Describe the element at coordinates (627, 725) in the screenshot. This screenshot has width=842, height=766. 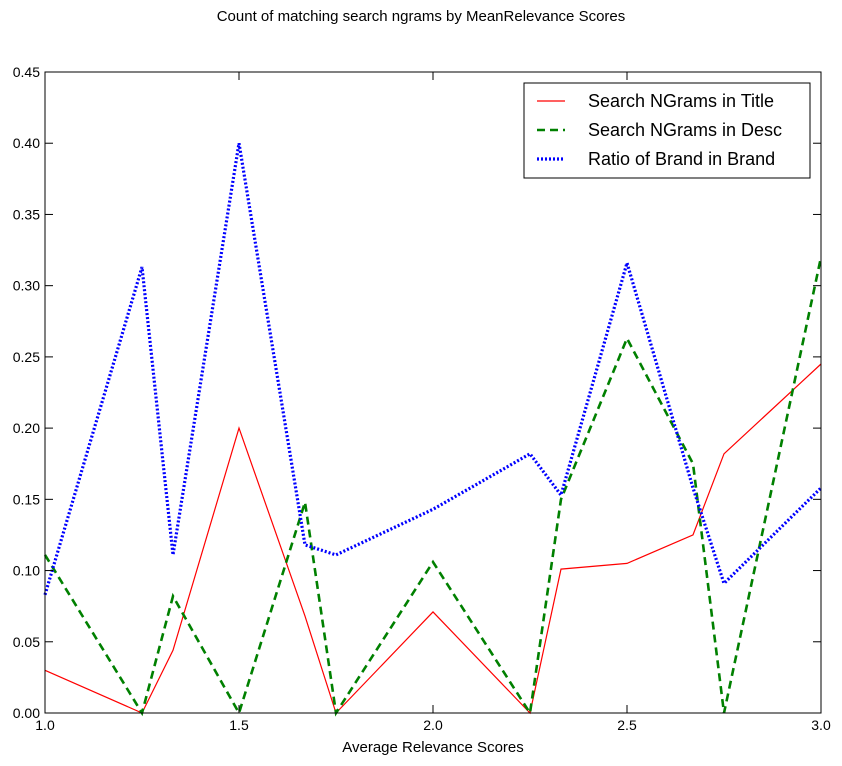
I see `x-tick-label: 2.5` at that location.